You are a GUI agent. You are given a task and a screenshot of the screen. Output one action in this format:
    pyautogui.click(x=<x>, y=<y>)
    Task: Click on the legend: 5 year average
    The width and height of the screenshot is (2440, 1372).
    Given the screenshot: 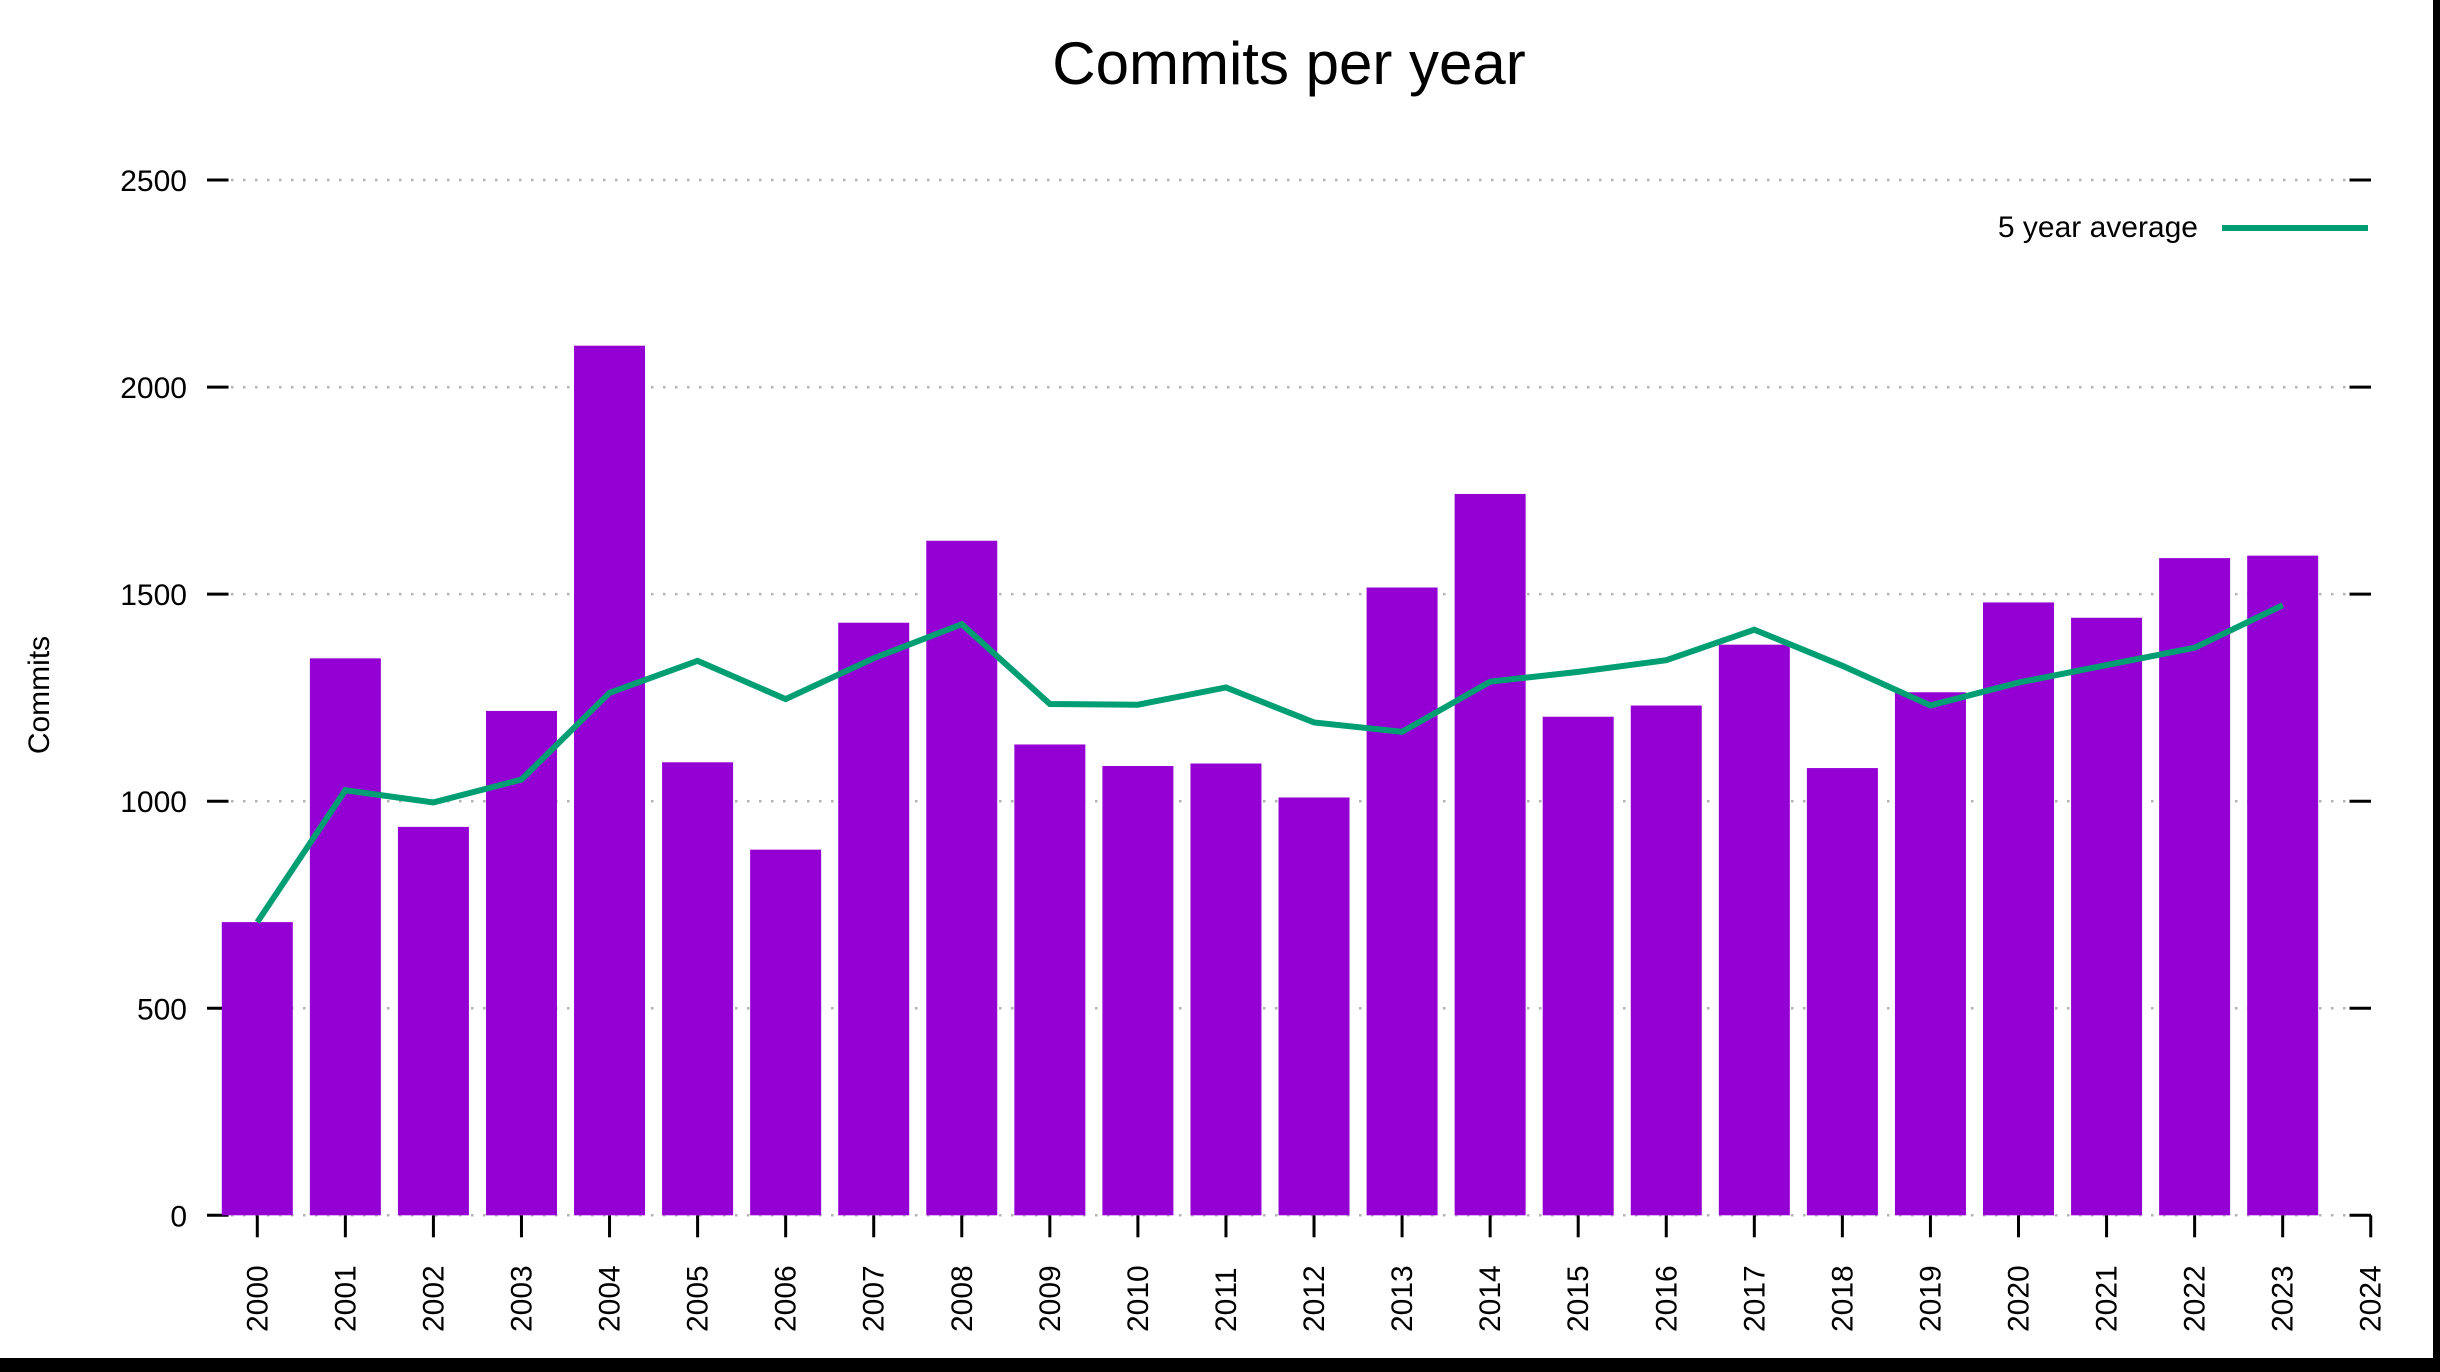 What is the action you would take?
    pyautogui.click(x=2183, y=228)
    